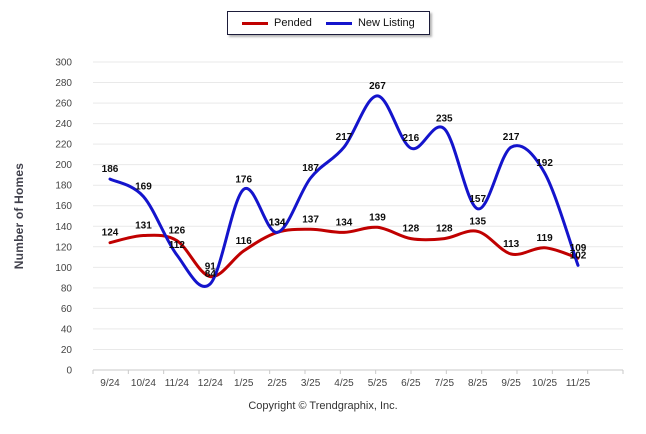 The height and width of the screenshot is (434, 646). I want to click on chart-legend: Pended New Listing, so click(328, 23).